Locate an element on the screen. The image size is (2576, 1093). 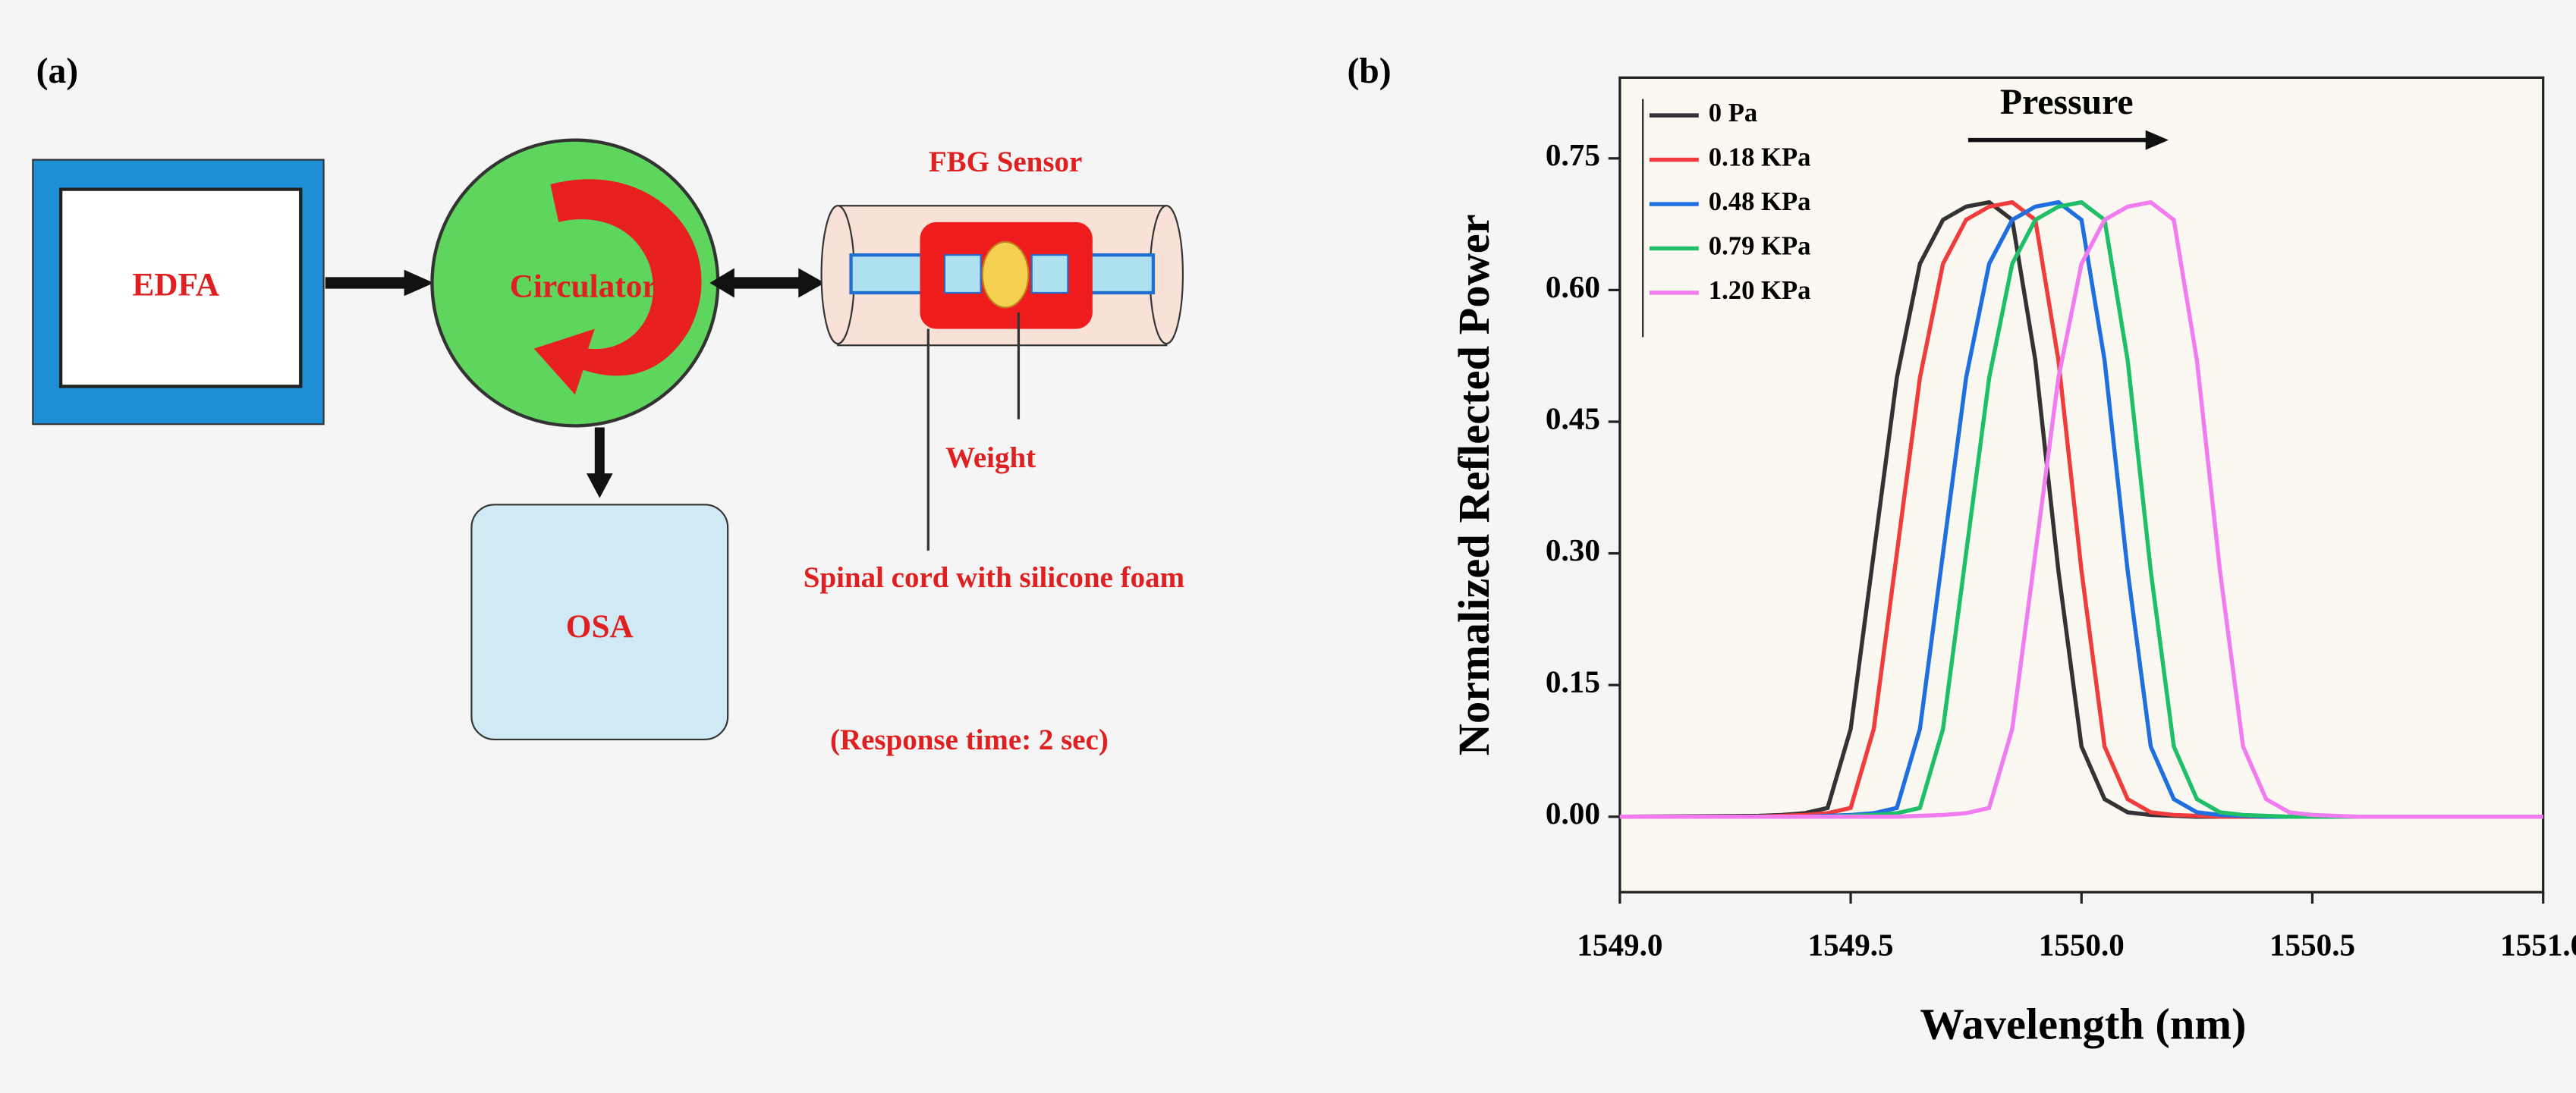
y-tick-label: 0.60 is located at coordinates (1573, 286).